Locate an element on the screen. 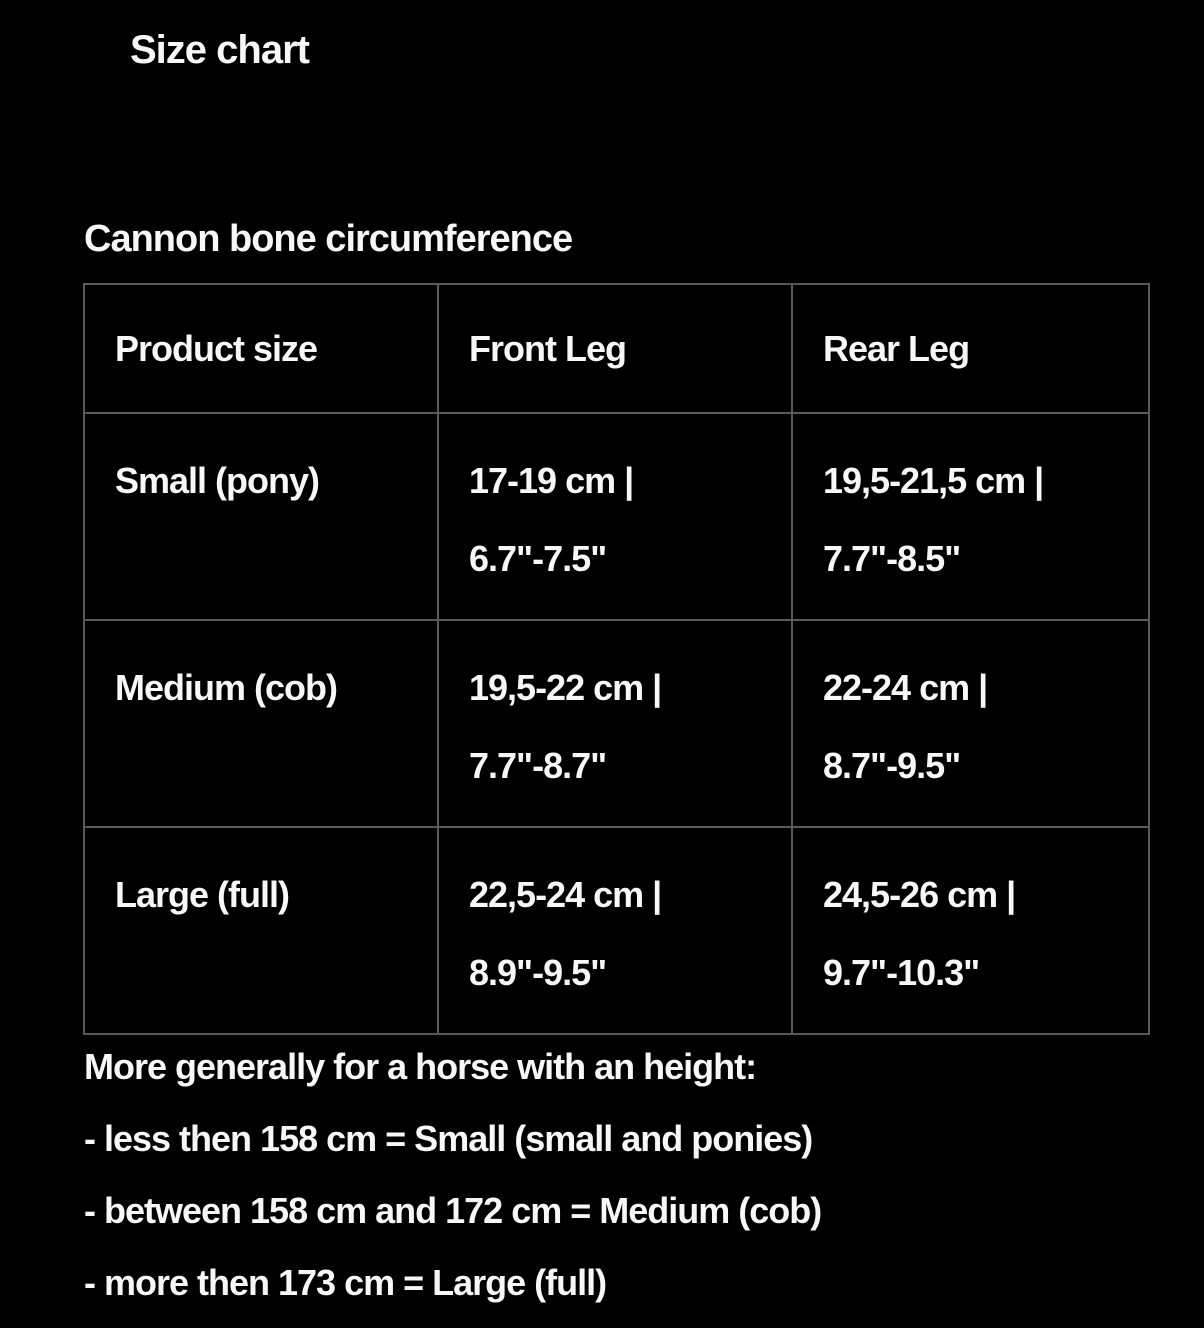 Image resolution: width=1204 pixels, height=1328 pixels. rear-leg-cm-value: 24,5-26 cm | is located at coordinates (919, 894).